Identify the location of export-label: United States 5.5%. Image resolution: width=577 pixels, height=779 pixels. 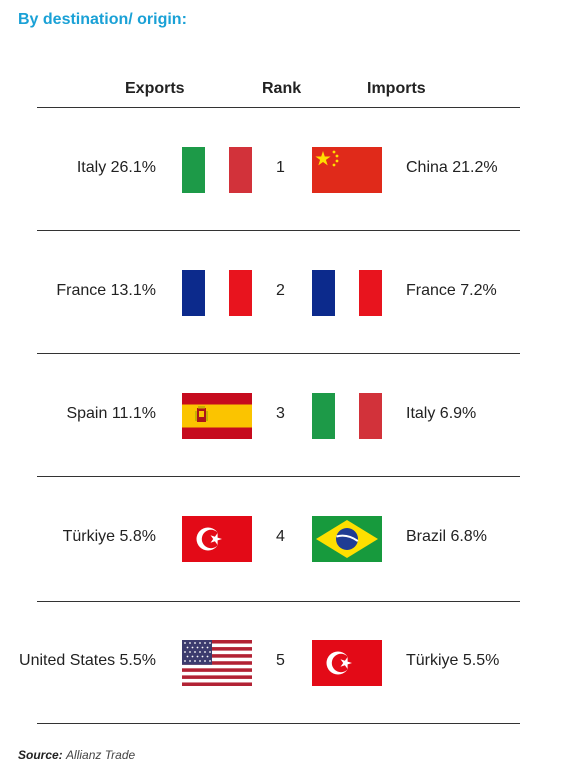
(87, 660).